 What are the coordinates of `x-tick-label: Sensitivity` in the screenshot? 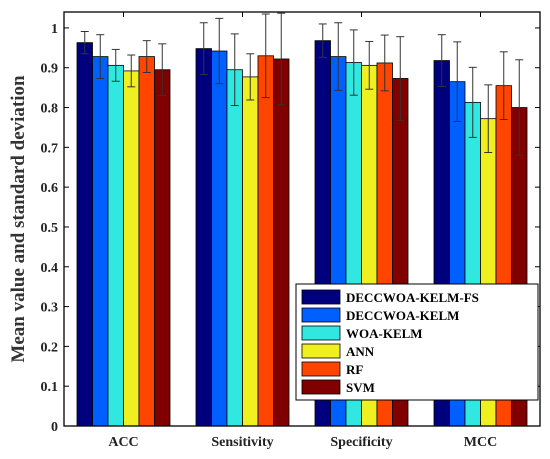 It's located at (242, 442).